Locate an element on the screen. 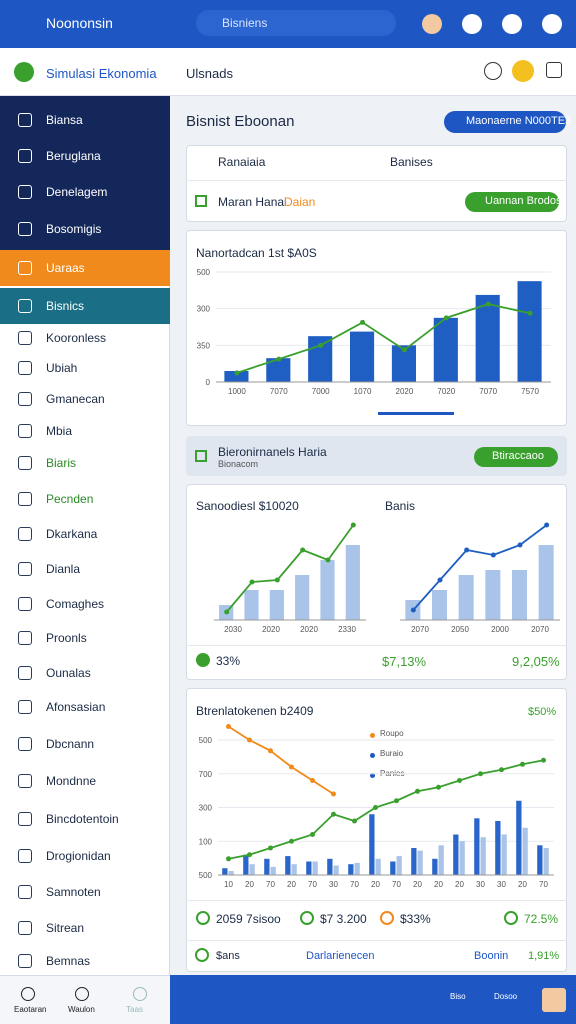 The width and height of the screenshot is (576, 1024). y-tick-label: 0 is located at coordinates (208, 382).